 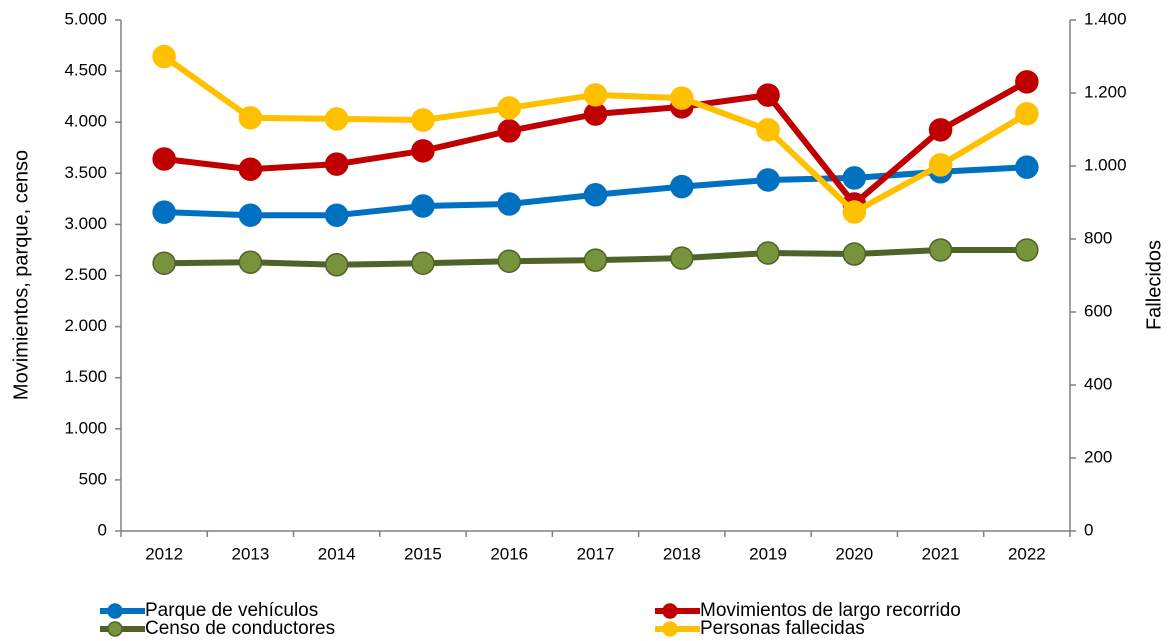 I want to click on y2-tick-label: 1.000, so click(x=1105, y=164).